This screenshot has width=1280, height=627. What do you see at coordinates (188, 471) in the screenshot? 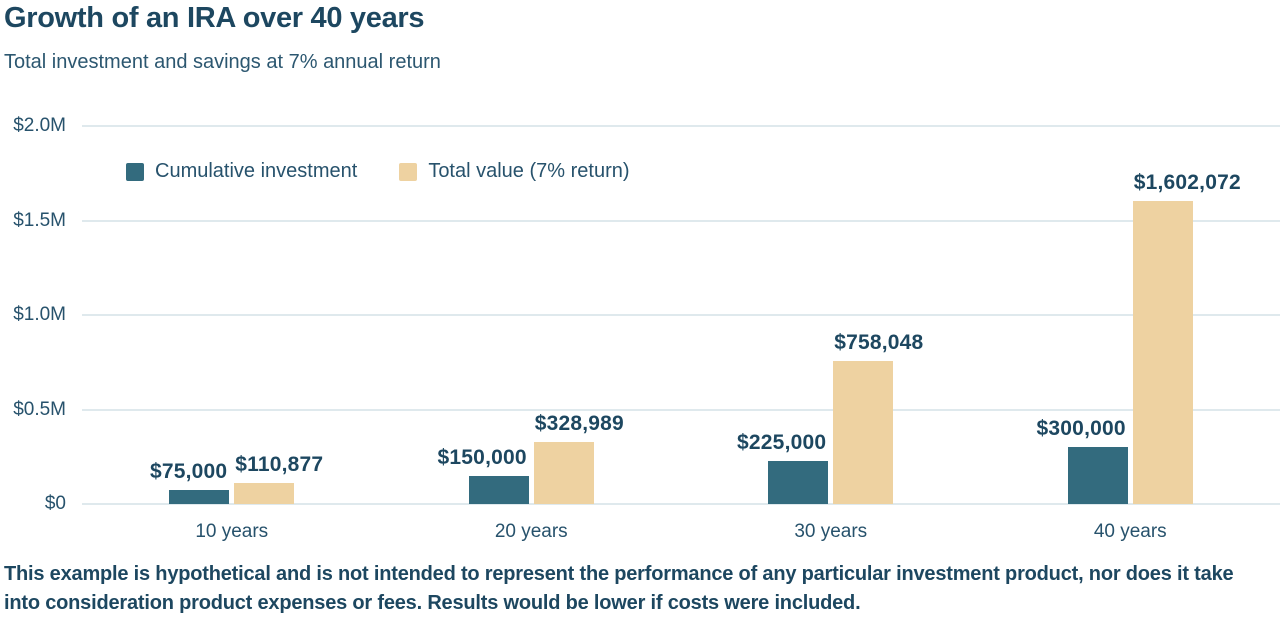
I see `bar-value-label: $75,000` at bounding box center [188, 471].